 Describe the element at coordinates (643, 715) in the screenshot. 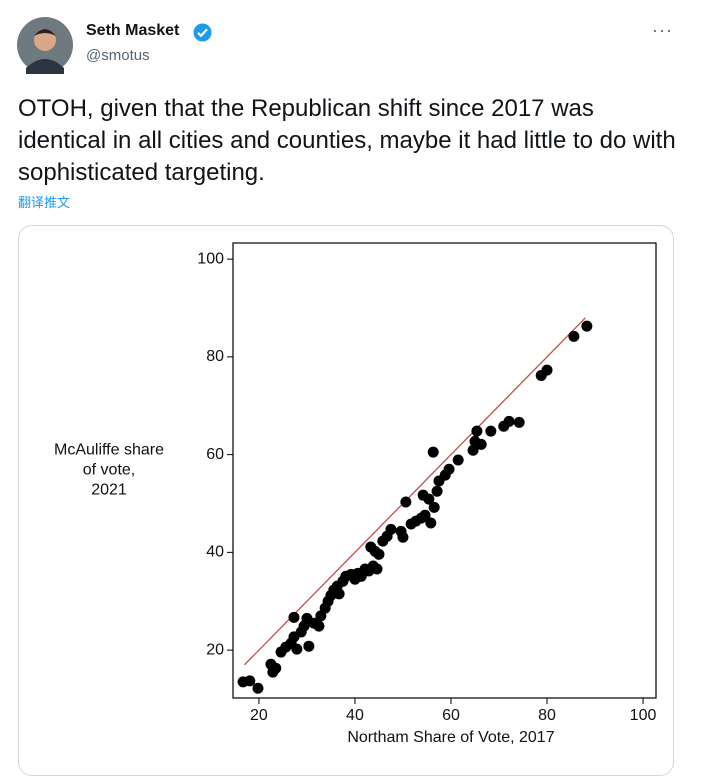

I see `x-tick-label: 100` at that location.